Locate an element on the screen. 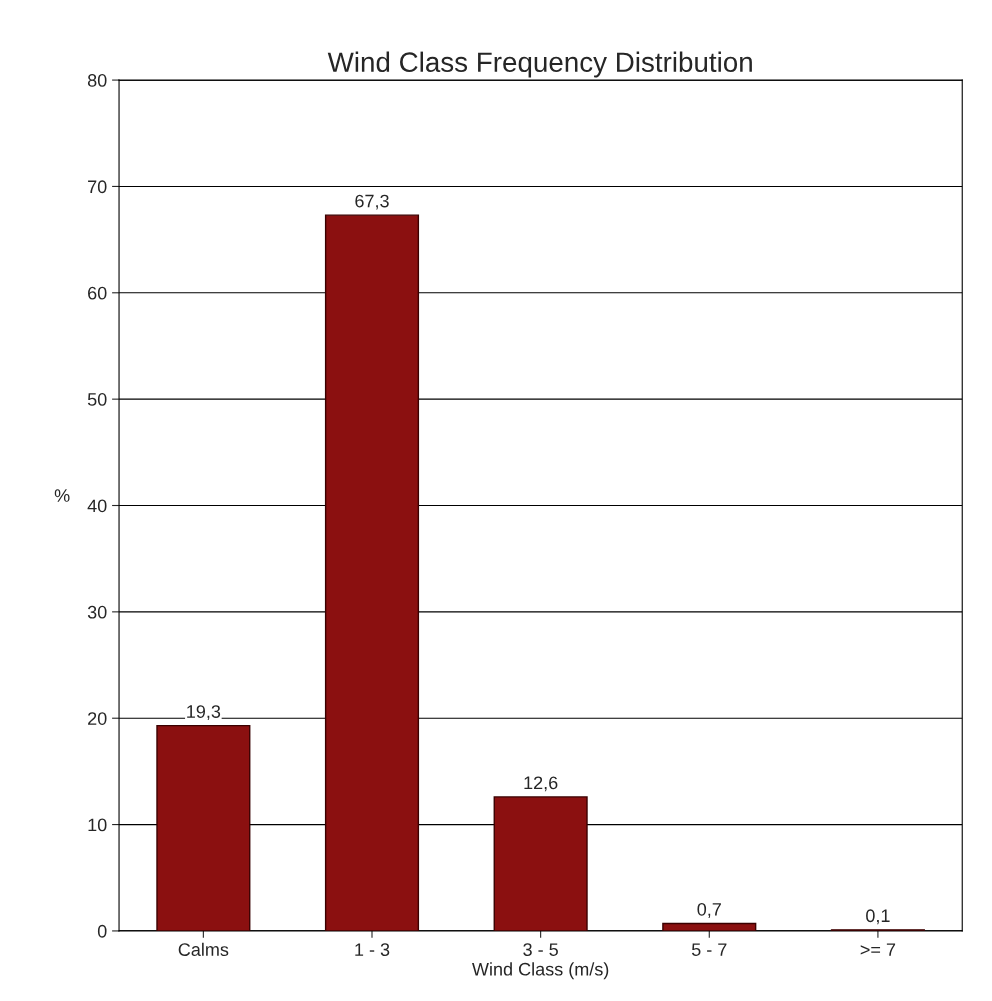 This screenshot has height=1001, width=992. y-axis-title: % is located at coordinates (62, 495).